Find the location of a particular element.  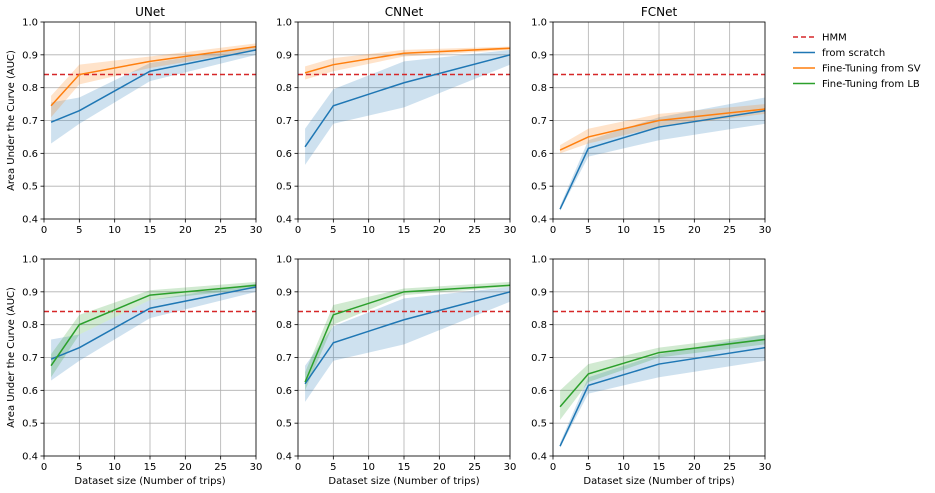

subplot-title: UNet is located at coordinates (150, 12).